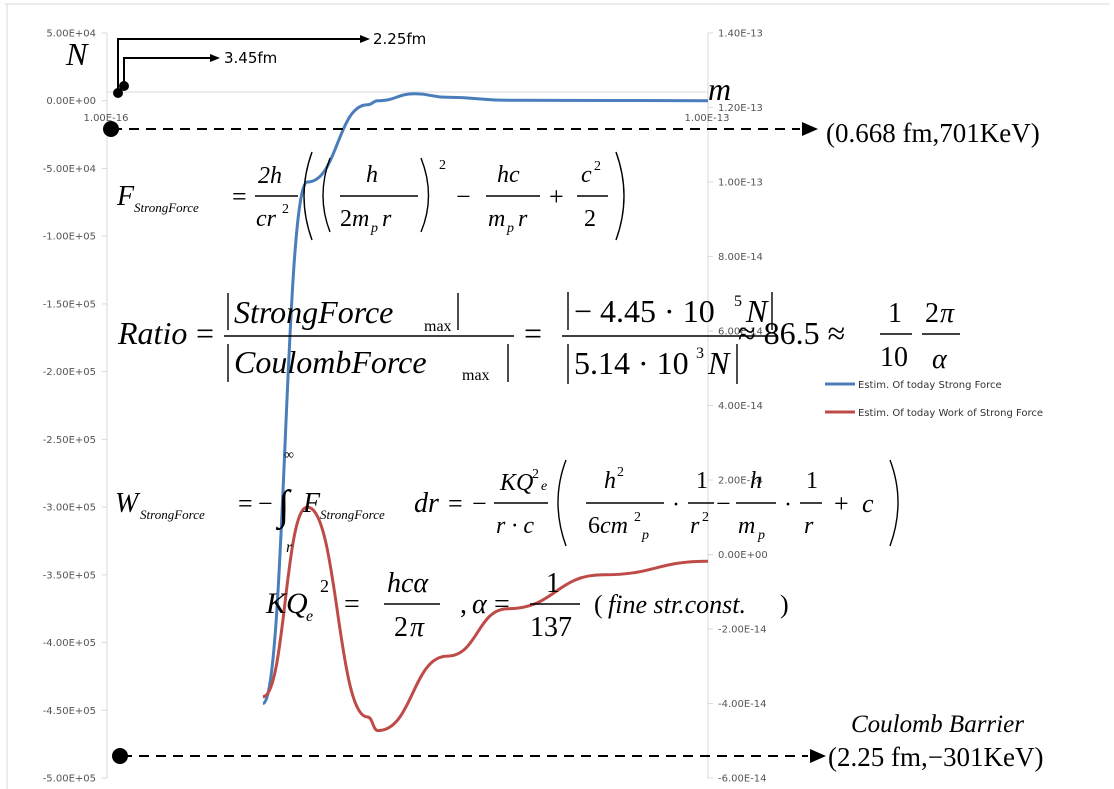  I want to click on svg-text: W, so click(128, 503).